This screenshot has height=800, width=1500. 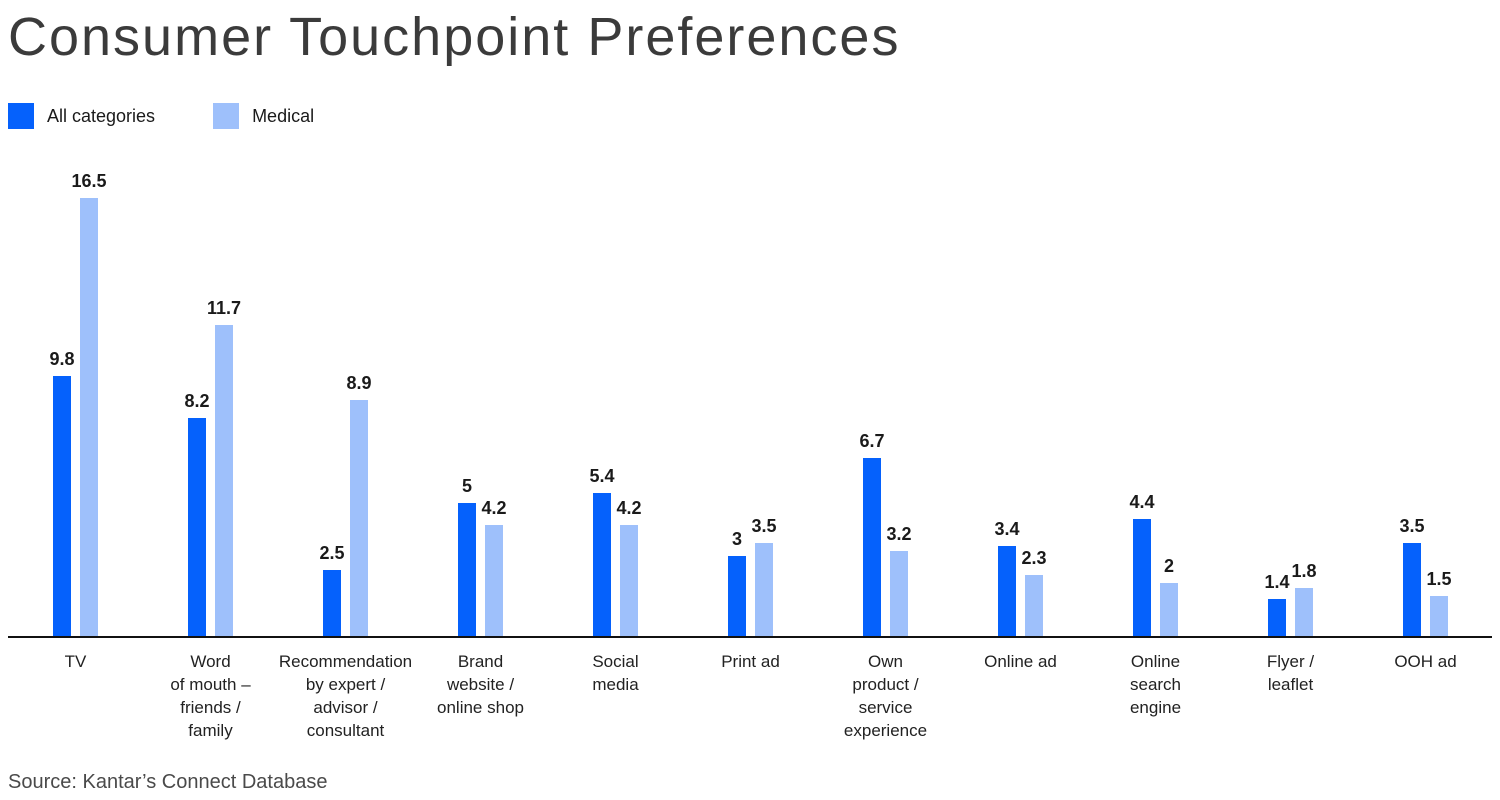 I want to click on category-label: Own product / service experience, so click(x=885, y=696).